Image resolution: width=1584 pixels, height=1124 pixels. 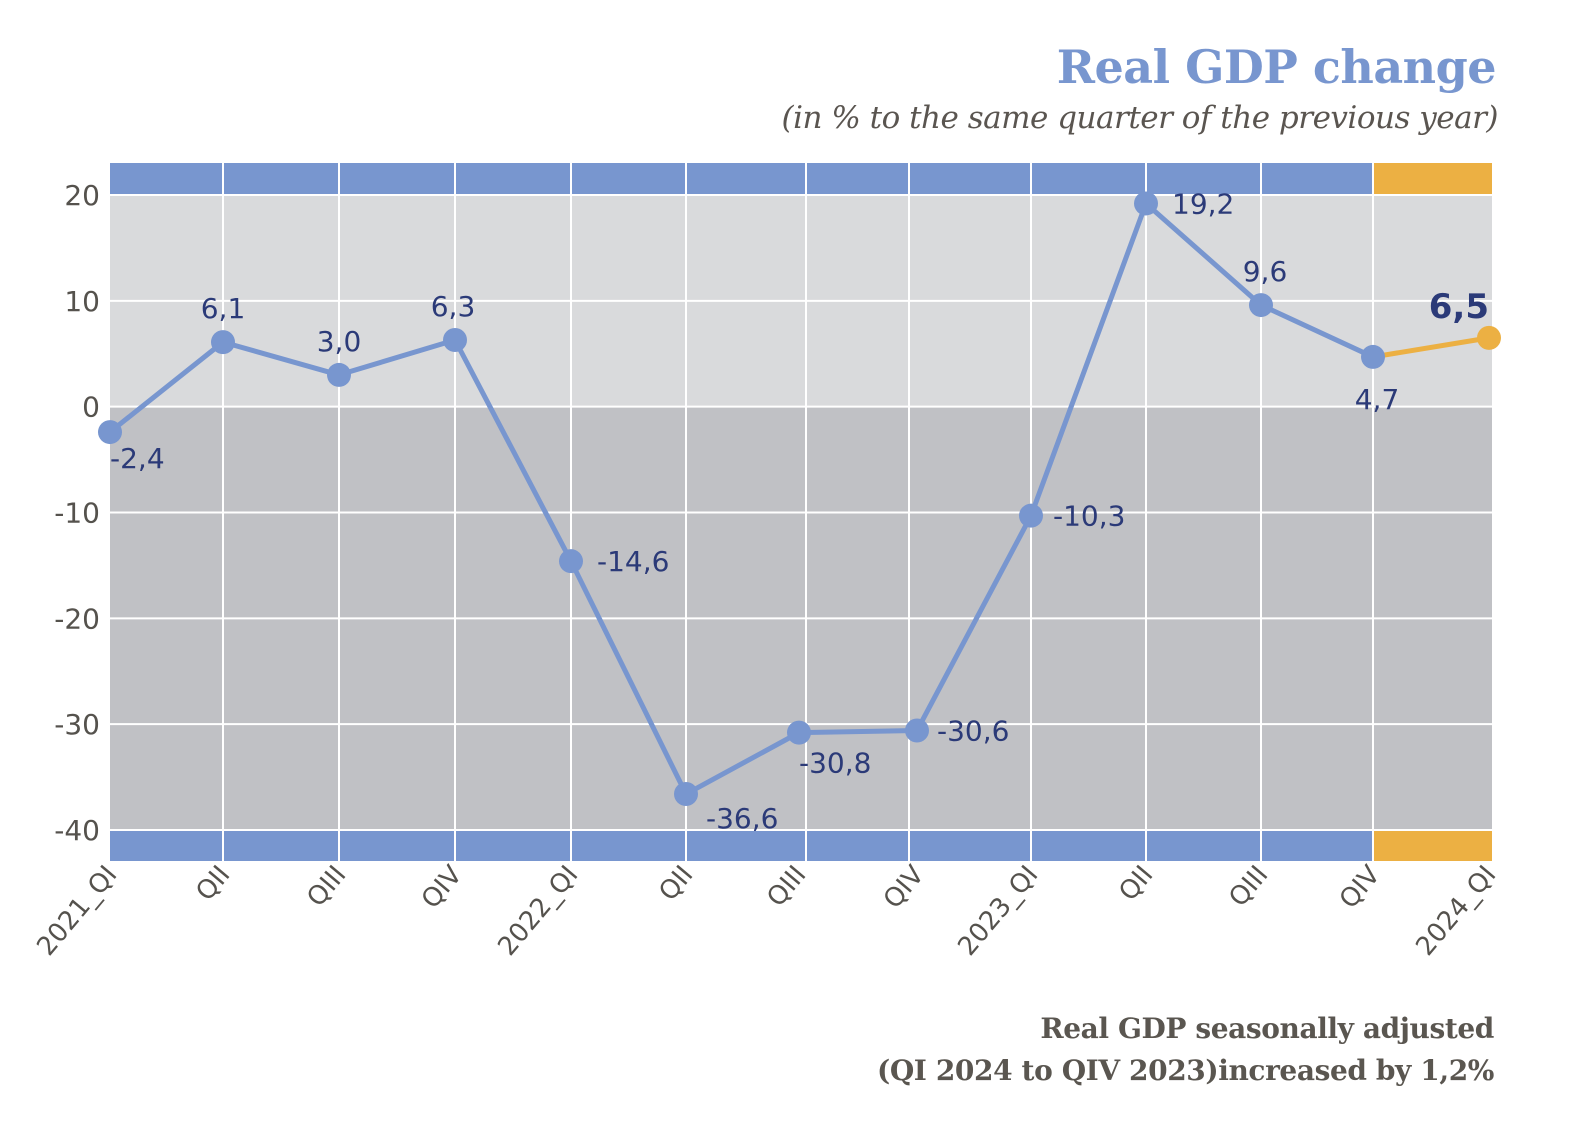 I want to click on data-label: 9,6, so click(x=1265, y=271).